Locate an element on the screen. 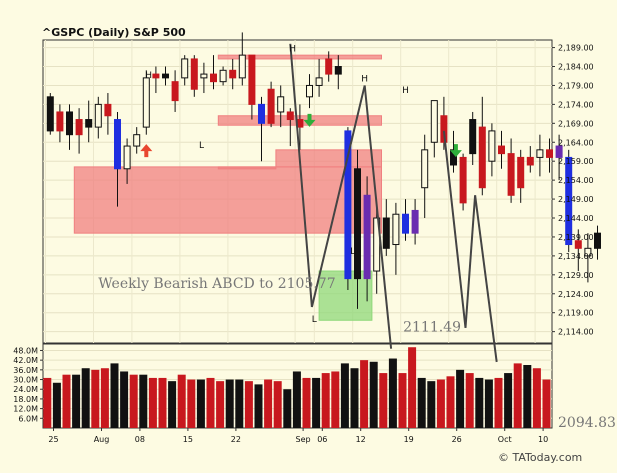 The image size is (617, 473). date-tick-label: Sep is located at coordinates (303, 439).